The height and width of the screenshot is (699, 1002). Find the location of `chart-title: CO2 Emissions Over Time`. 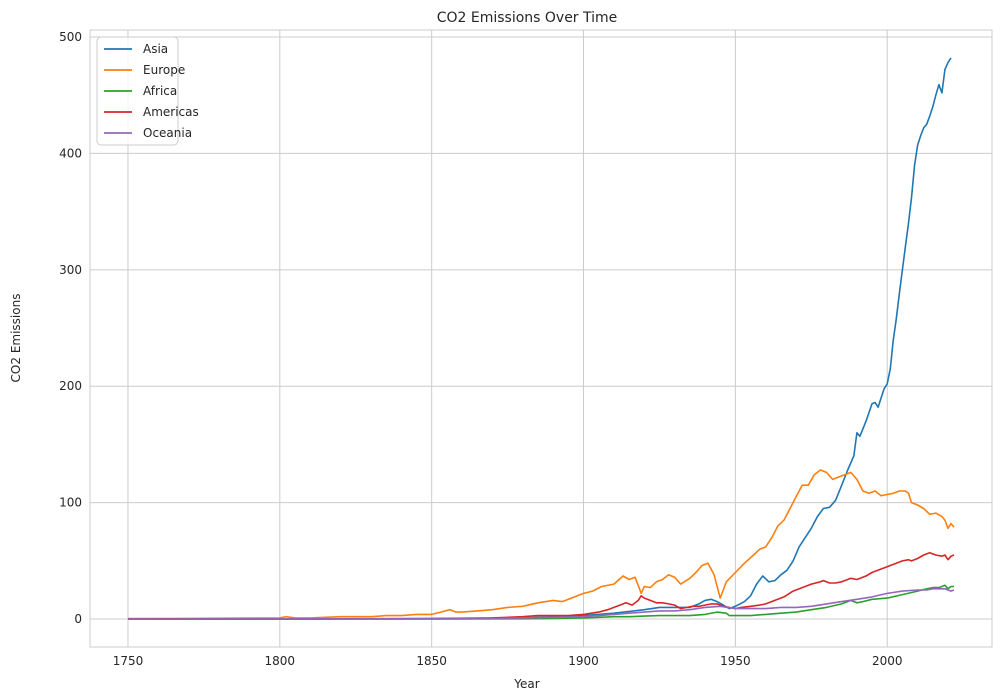

chart-title: CO2 Emissions Over Time is located at coordinates (527, 18).